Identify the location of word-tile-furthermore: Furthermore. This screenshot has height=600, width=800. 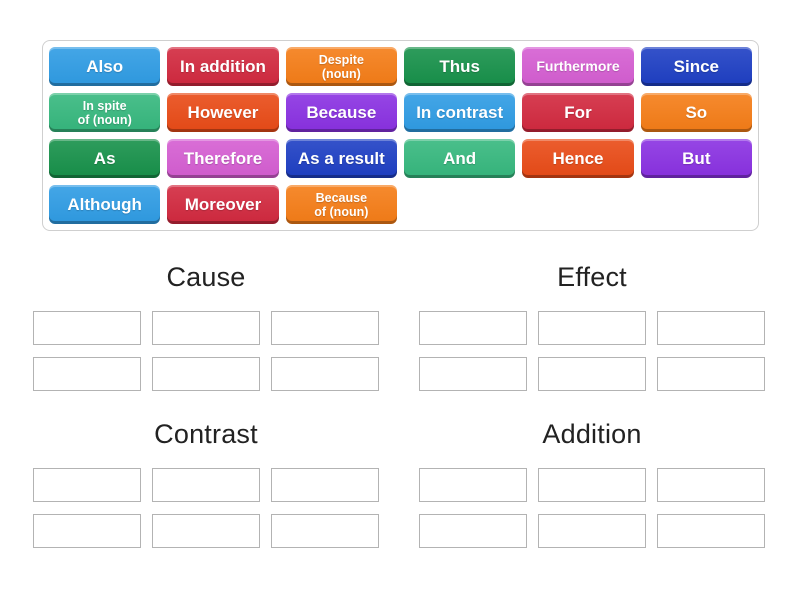
(578, 66).